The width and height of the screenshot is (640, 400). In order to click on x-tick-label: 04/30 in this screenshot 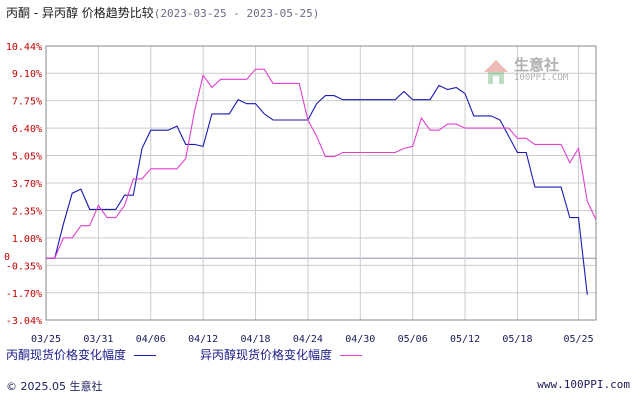, I will do `click(360, 339)`.